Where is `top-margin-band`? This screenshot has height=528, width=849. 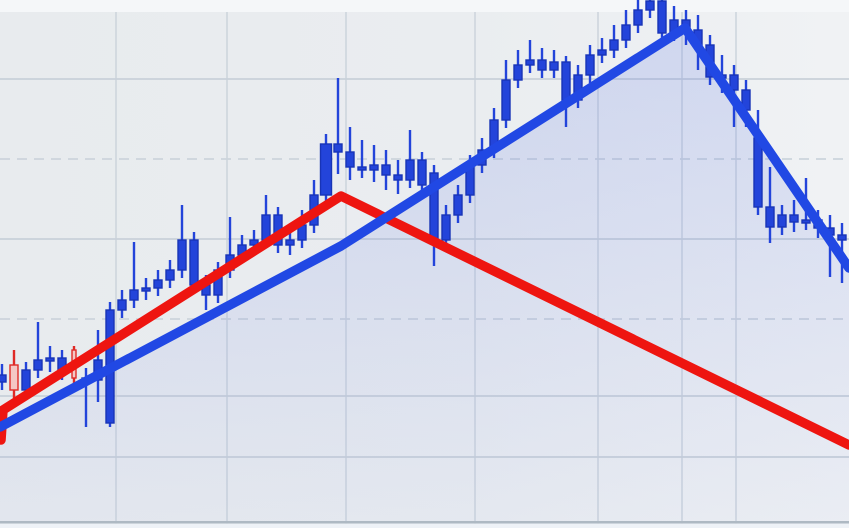 top-margin-band is located at coordinates (424, 6).